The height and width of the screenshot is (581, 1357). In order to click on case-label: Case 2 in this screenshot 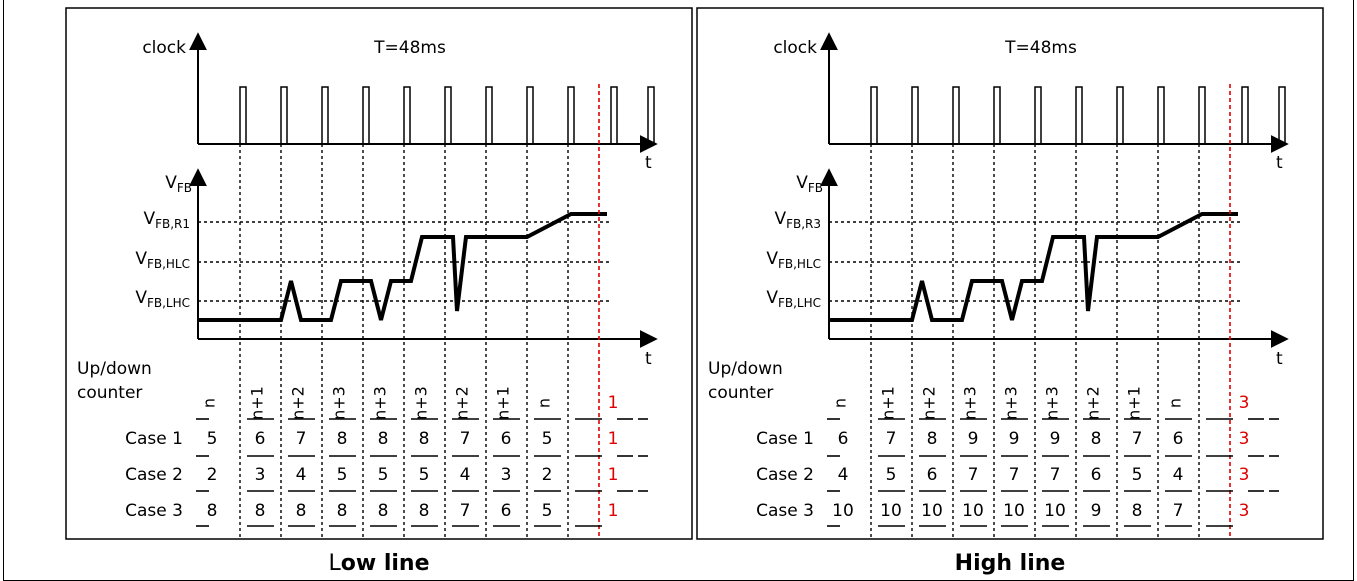, I will do `click(154, 475)`.